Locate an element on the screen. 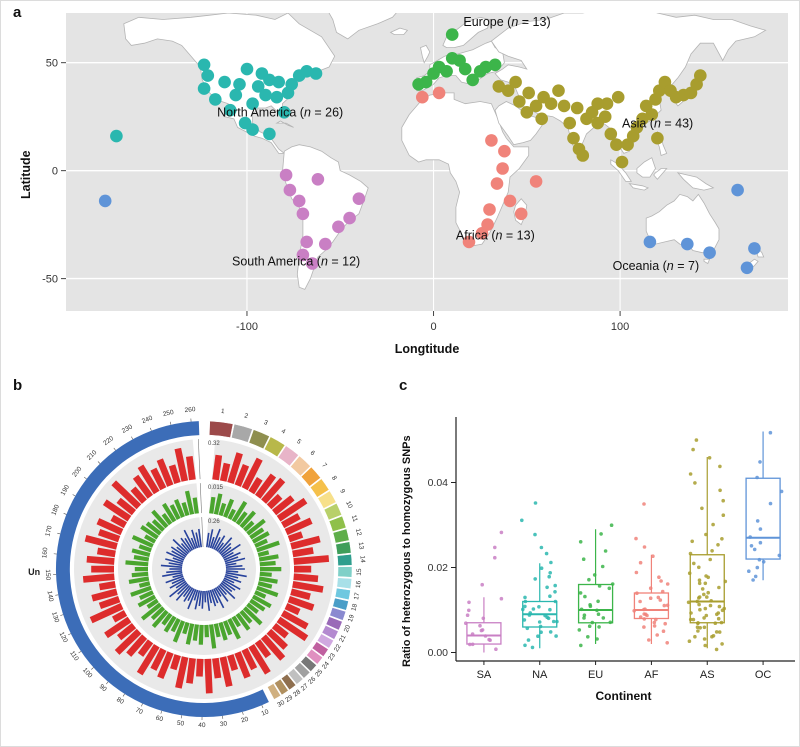  boxplot-y-axis-title: Ratio of heterozygous to homozygous SNPs is located at coordinates (407, 551).